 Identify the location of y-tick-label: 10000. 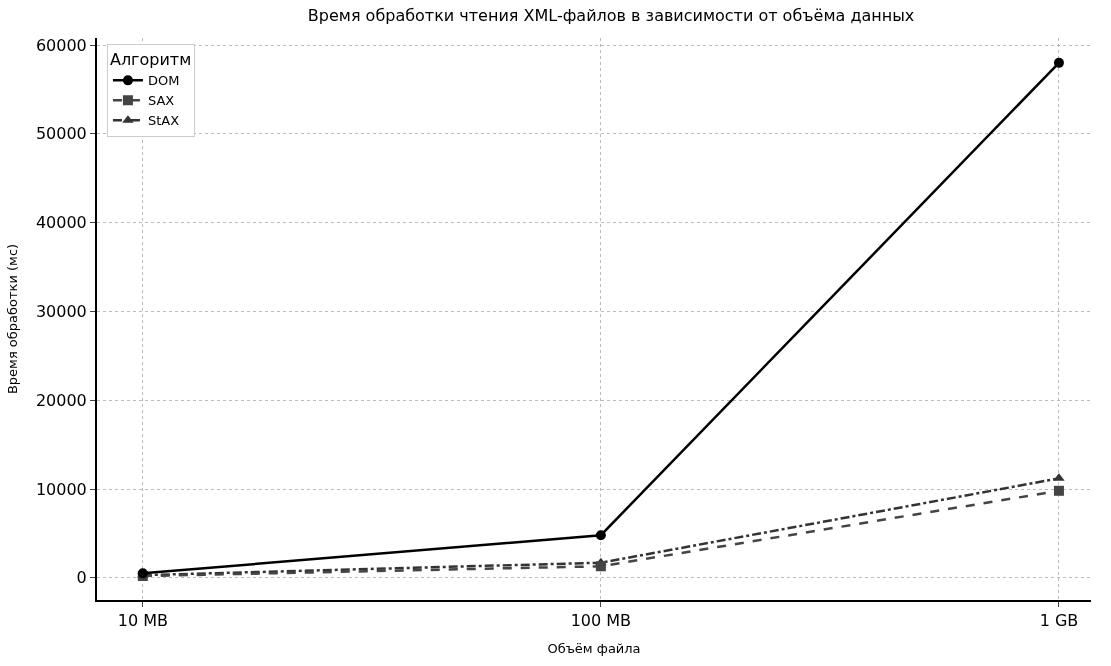
(61, 489).